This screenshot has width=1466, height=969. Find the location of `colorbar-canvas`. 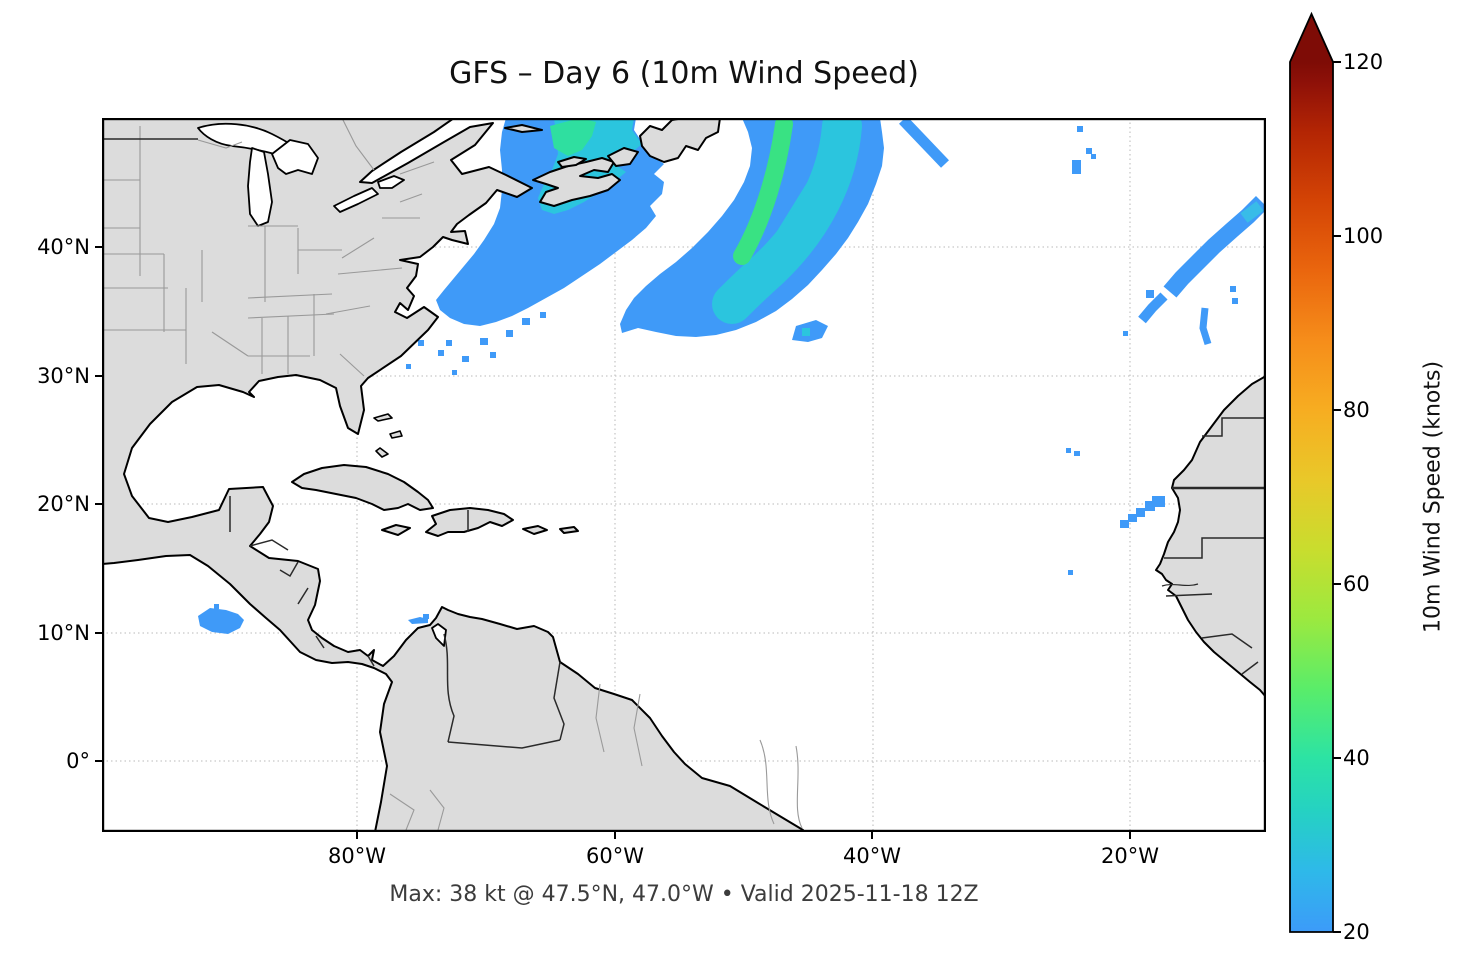

colorbar-canvas is located at coordinates (1315, 472).